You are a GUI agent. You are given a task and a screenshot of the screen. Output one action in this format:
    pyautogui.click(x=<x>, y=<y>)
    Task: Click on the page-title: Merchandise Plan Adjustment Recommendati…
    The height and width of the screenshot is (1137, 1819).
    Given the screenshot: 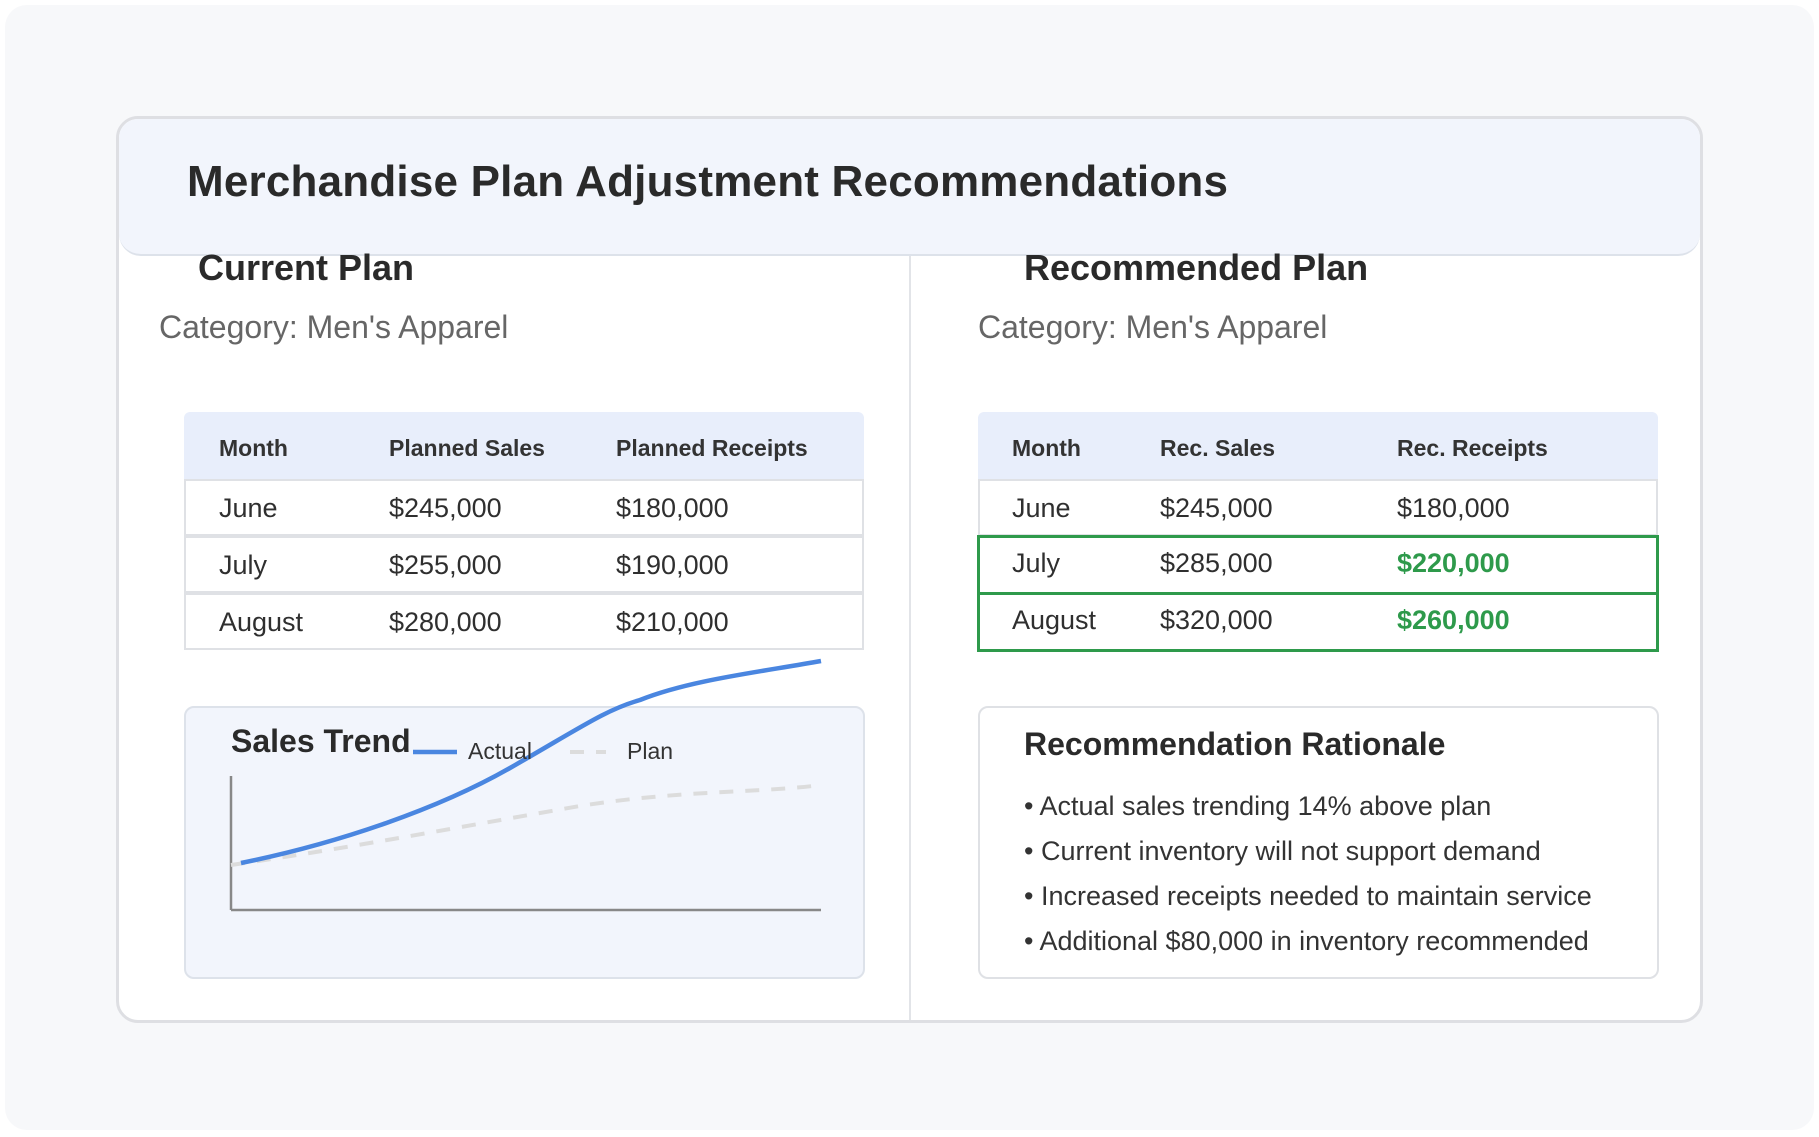 What is the action you would take?
    pyautogui.click(x=708, y=181)
    